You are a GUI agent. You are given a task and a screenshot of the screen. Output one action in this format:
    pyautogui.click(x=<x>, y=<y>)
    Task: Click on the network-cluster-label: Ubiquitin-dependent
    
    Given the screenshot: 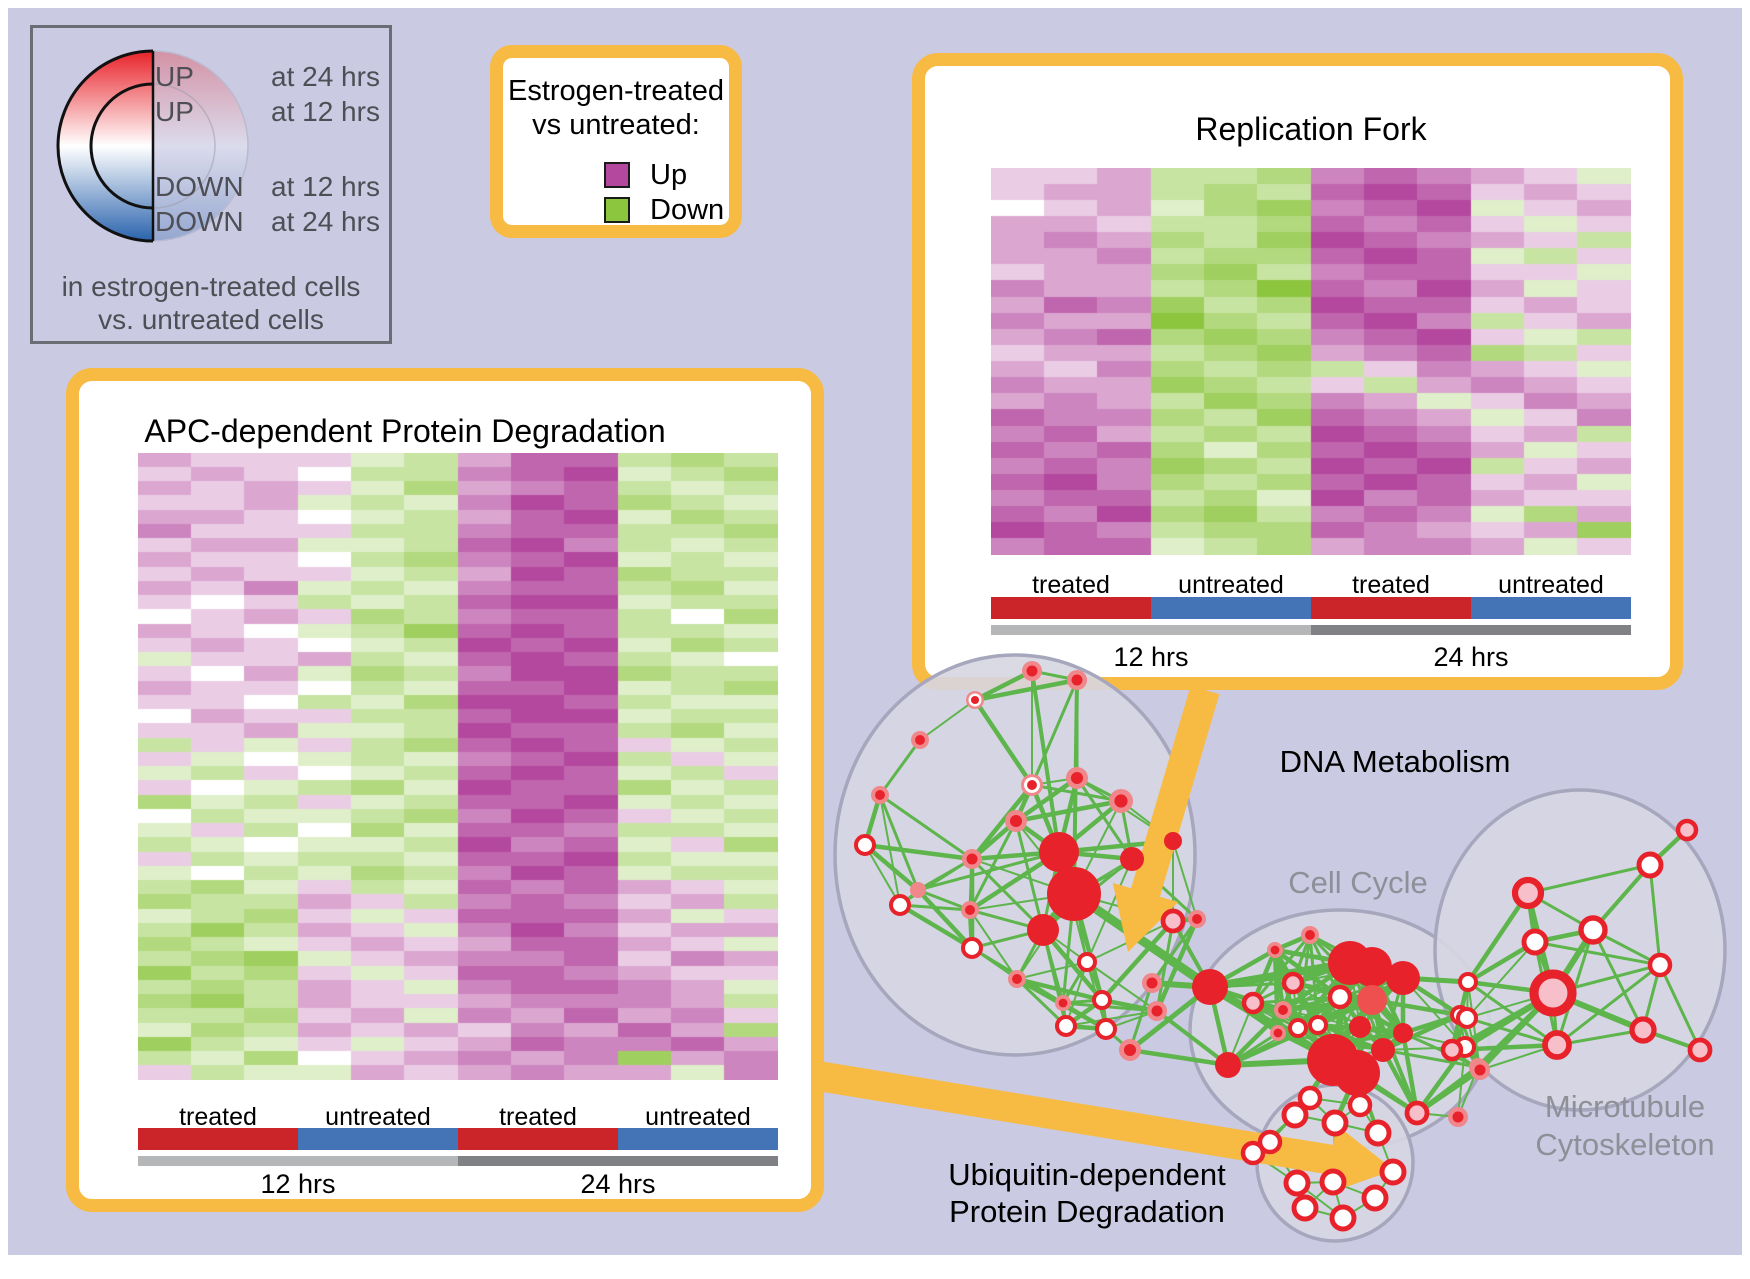 What is the action you would take?
    pyautogui.click(x=1087, y=1174)
    